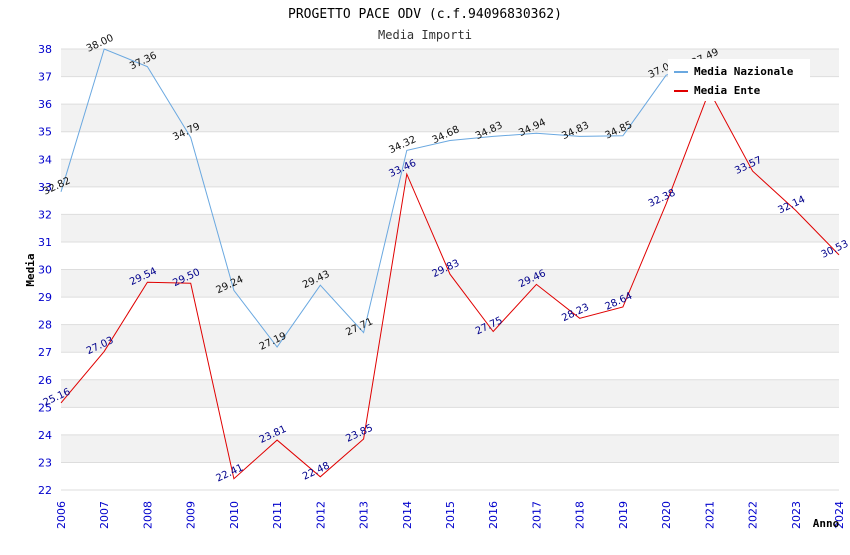 This screenshot has width=850, height=555. I want to click on y-tick-27: 27, so click(45, 352).